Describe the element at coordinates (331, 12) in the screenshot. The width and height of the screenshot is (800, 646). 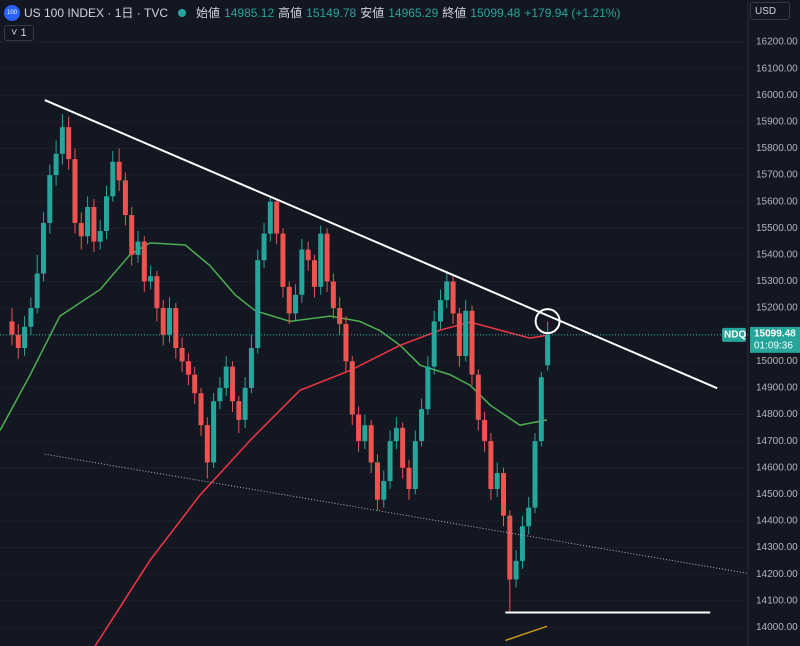
I see `high: 15149.78` at that location.